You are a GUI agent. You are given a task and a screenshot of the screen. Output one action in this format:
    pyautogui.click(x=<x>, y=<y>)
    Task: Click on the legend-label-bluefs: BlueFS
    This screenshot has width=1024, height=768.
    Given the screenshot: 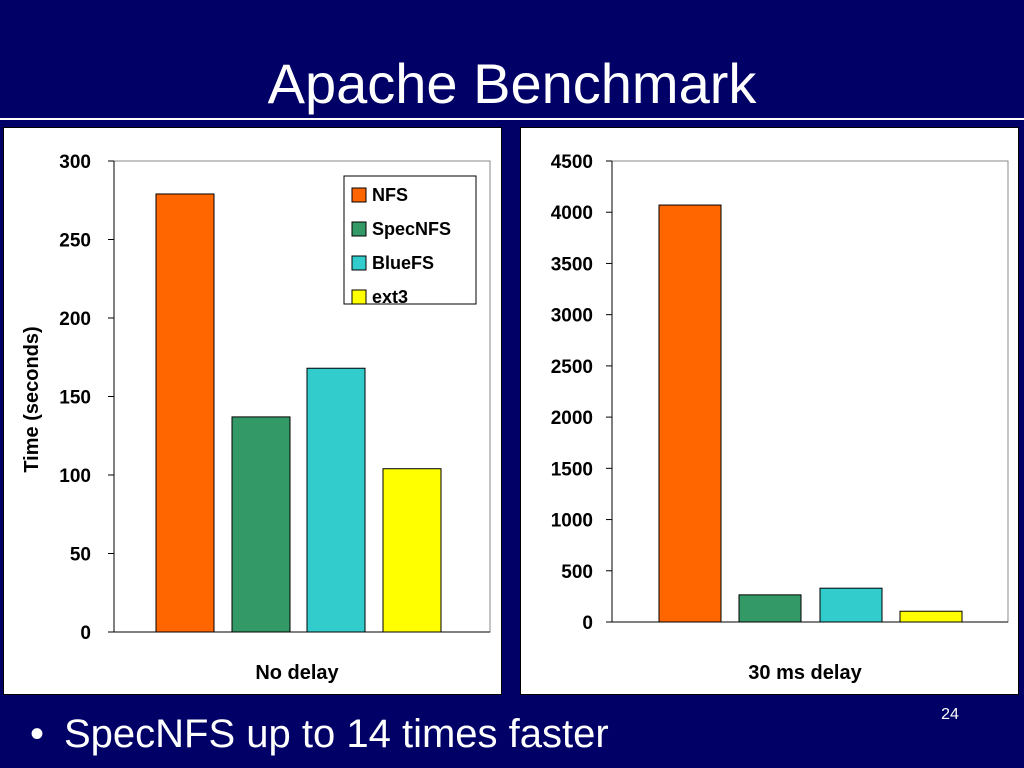 What is the action you would take?
    pyautogui.click(x=403, y=263)
    